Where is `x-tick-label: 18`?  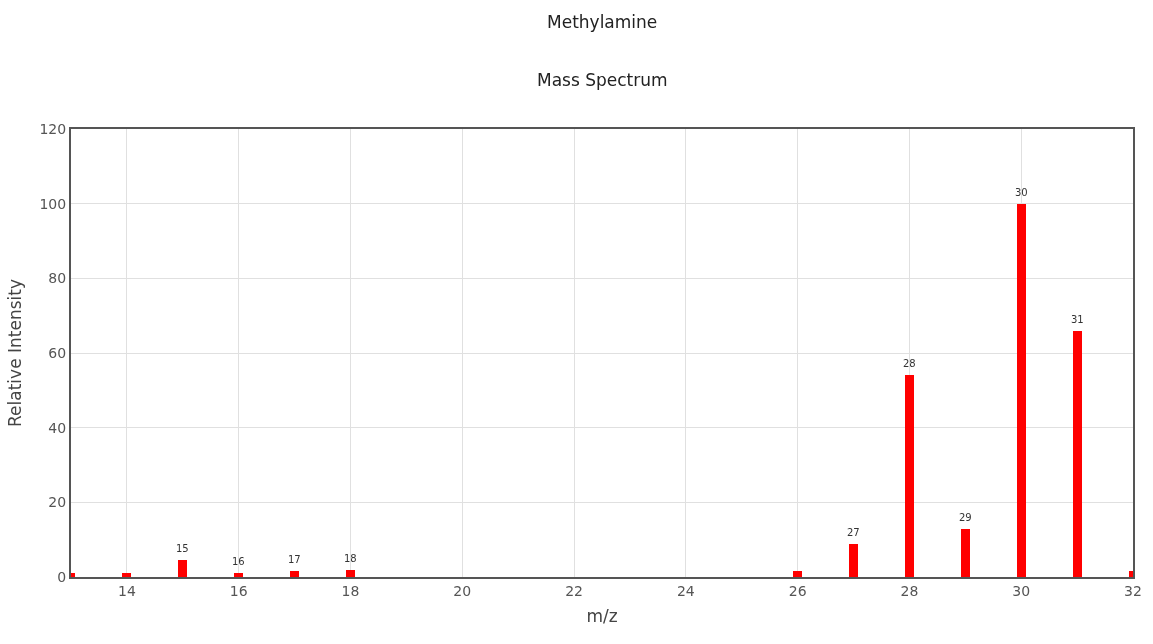 x-tick-label: 18 is located at coordinates (350, 590).